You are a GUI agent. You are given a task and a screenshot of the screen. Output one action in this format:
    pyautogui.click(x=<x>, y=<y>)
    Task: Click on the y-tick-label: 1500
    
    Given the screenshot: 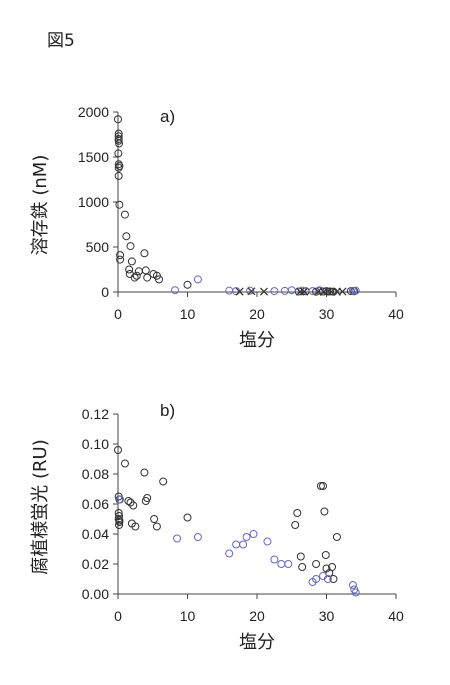 What is the action you would take?
    pyautogui.click(x=93, y=157)
    